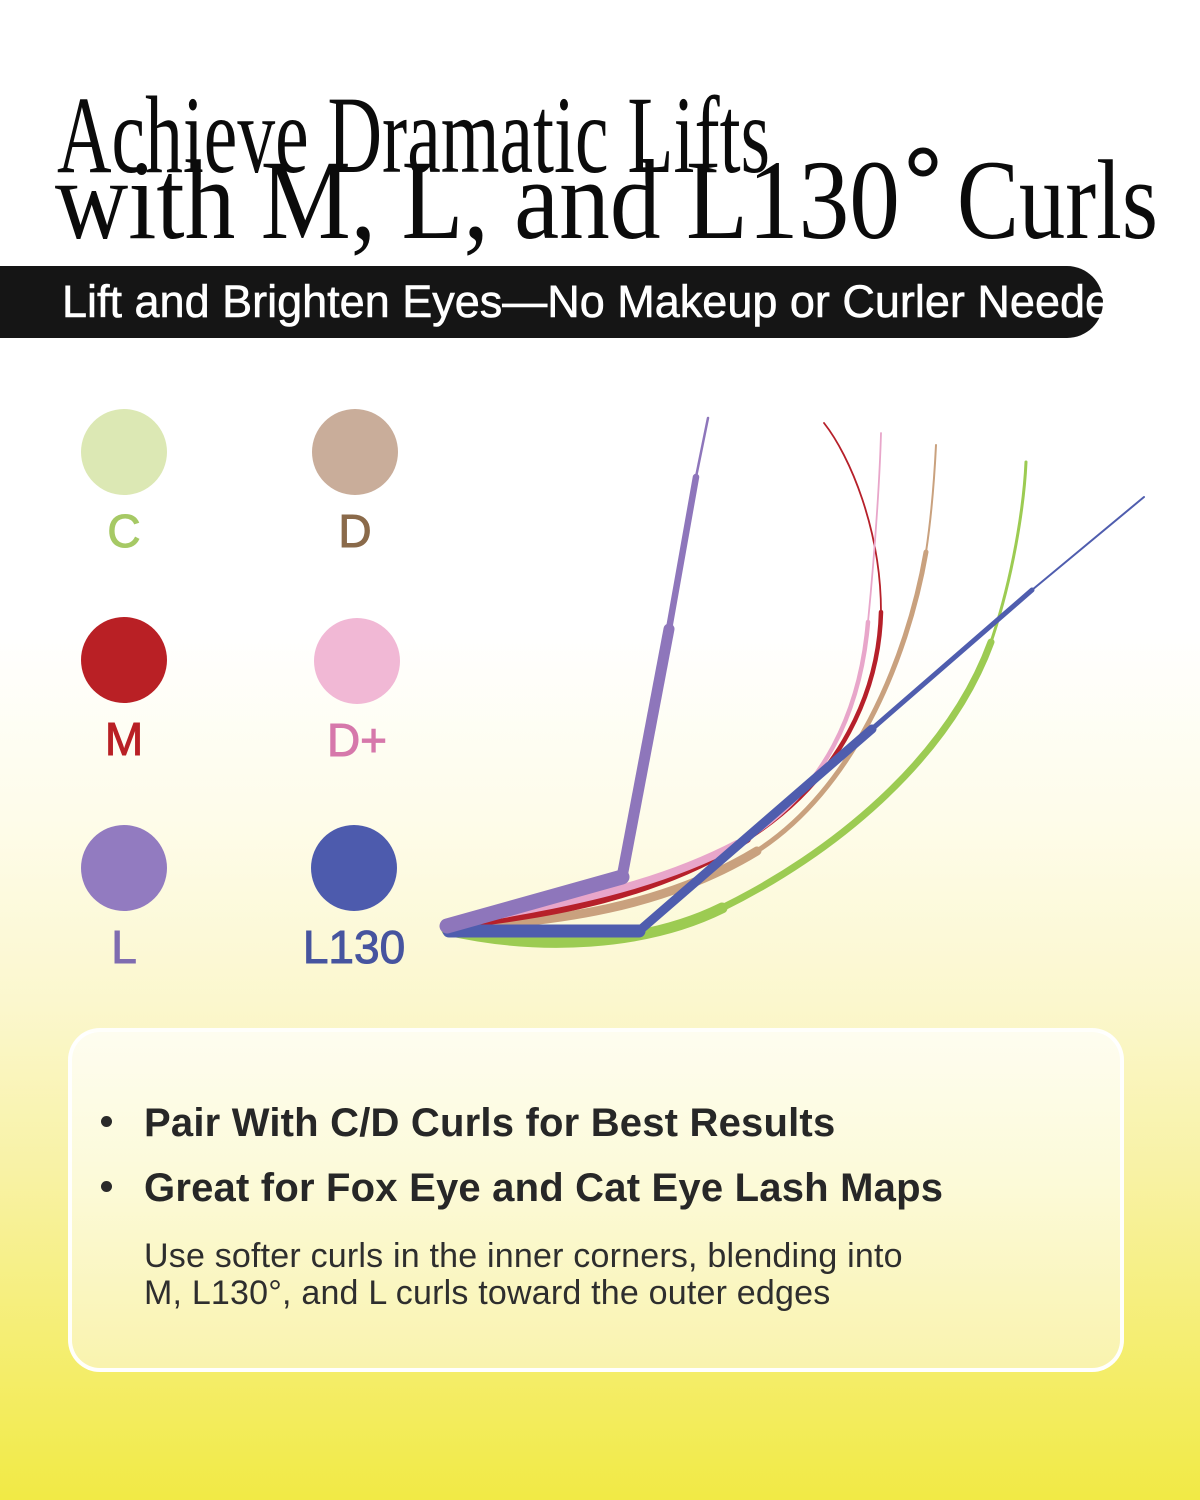  What do you see at coordinates (354, 947) in the screenshot?
I see `legend-label-L130: L130` at bounding box center [354, 947].